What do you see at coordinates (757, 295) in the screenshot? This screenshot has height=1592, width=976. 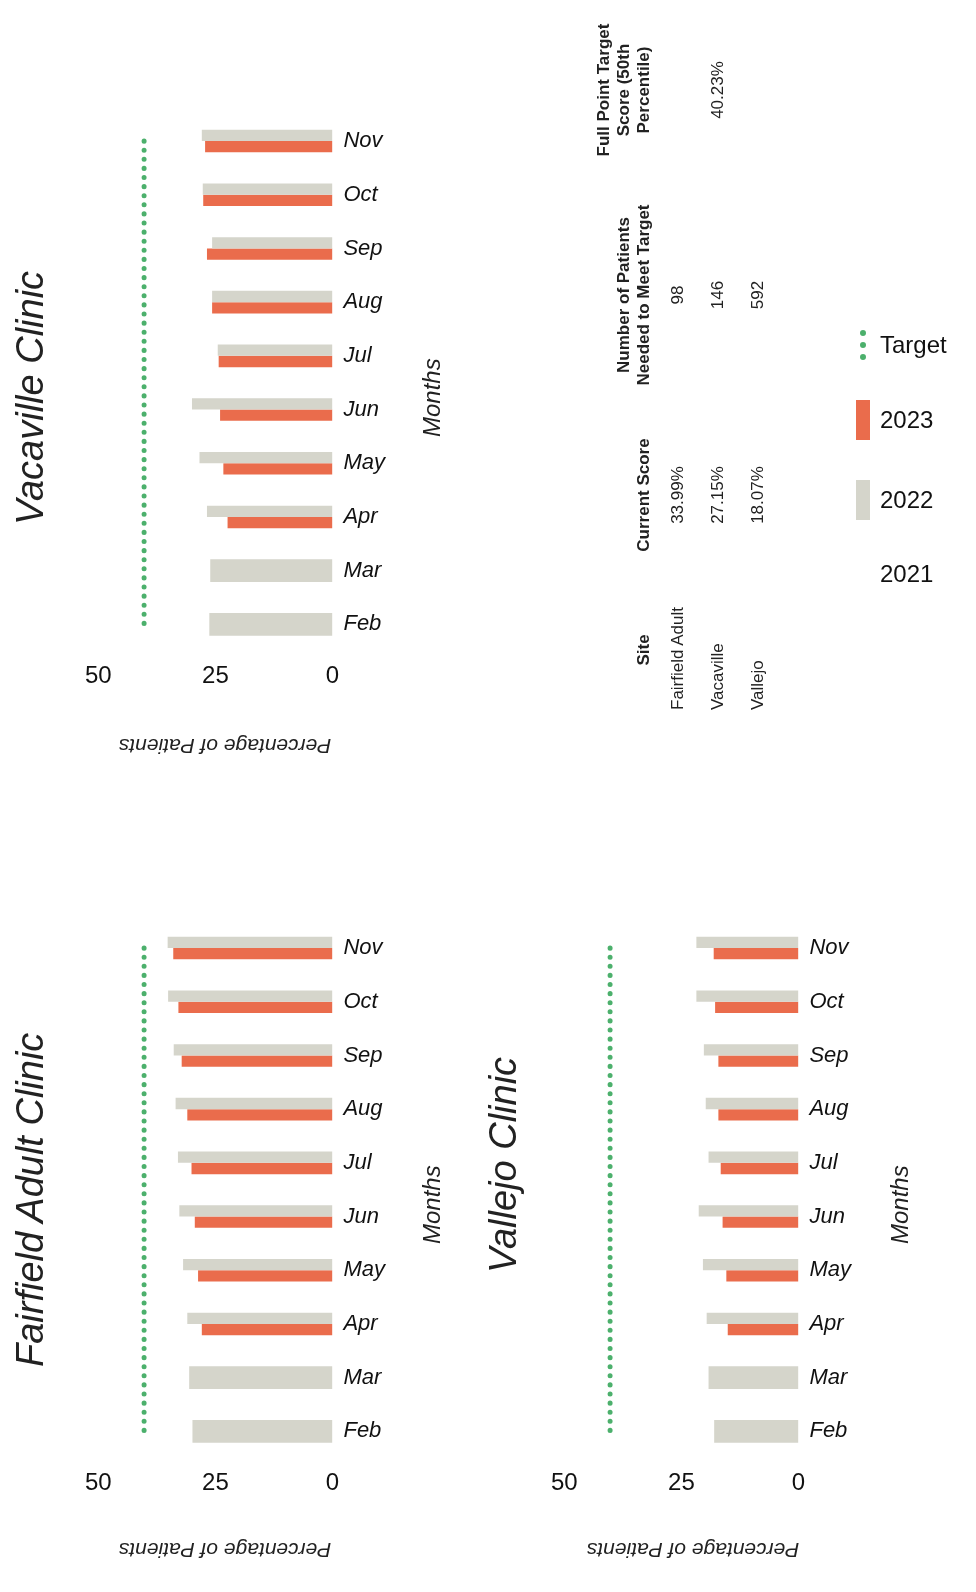 I see `text: 592` at bounding box center [757, 295].